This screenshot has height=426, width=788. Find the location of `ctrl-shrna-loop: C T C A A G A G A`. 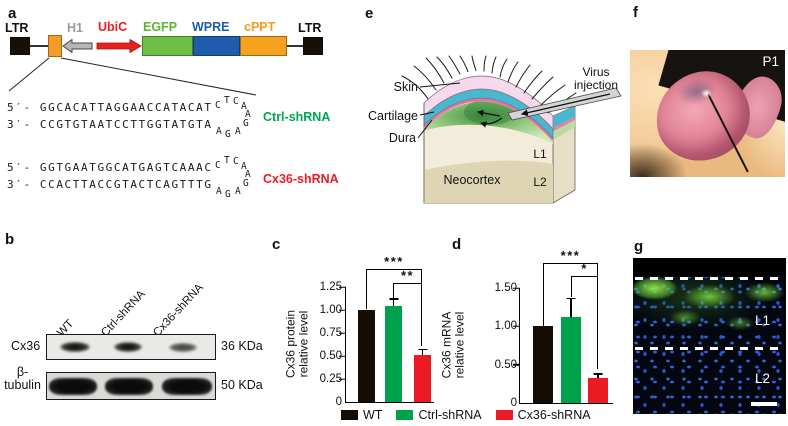

ctrl-shrna-loop: C T C A A G A G A is located at coordinates (235, 117).